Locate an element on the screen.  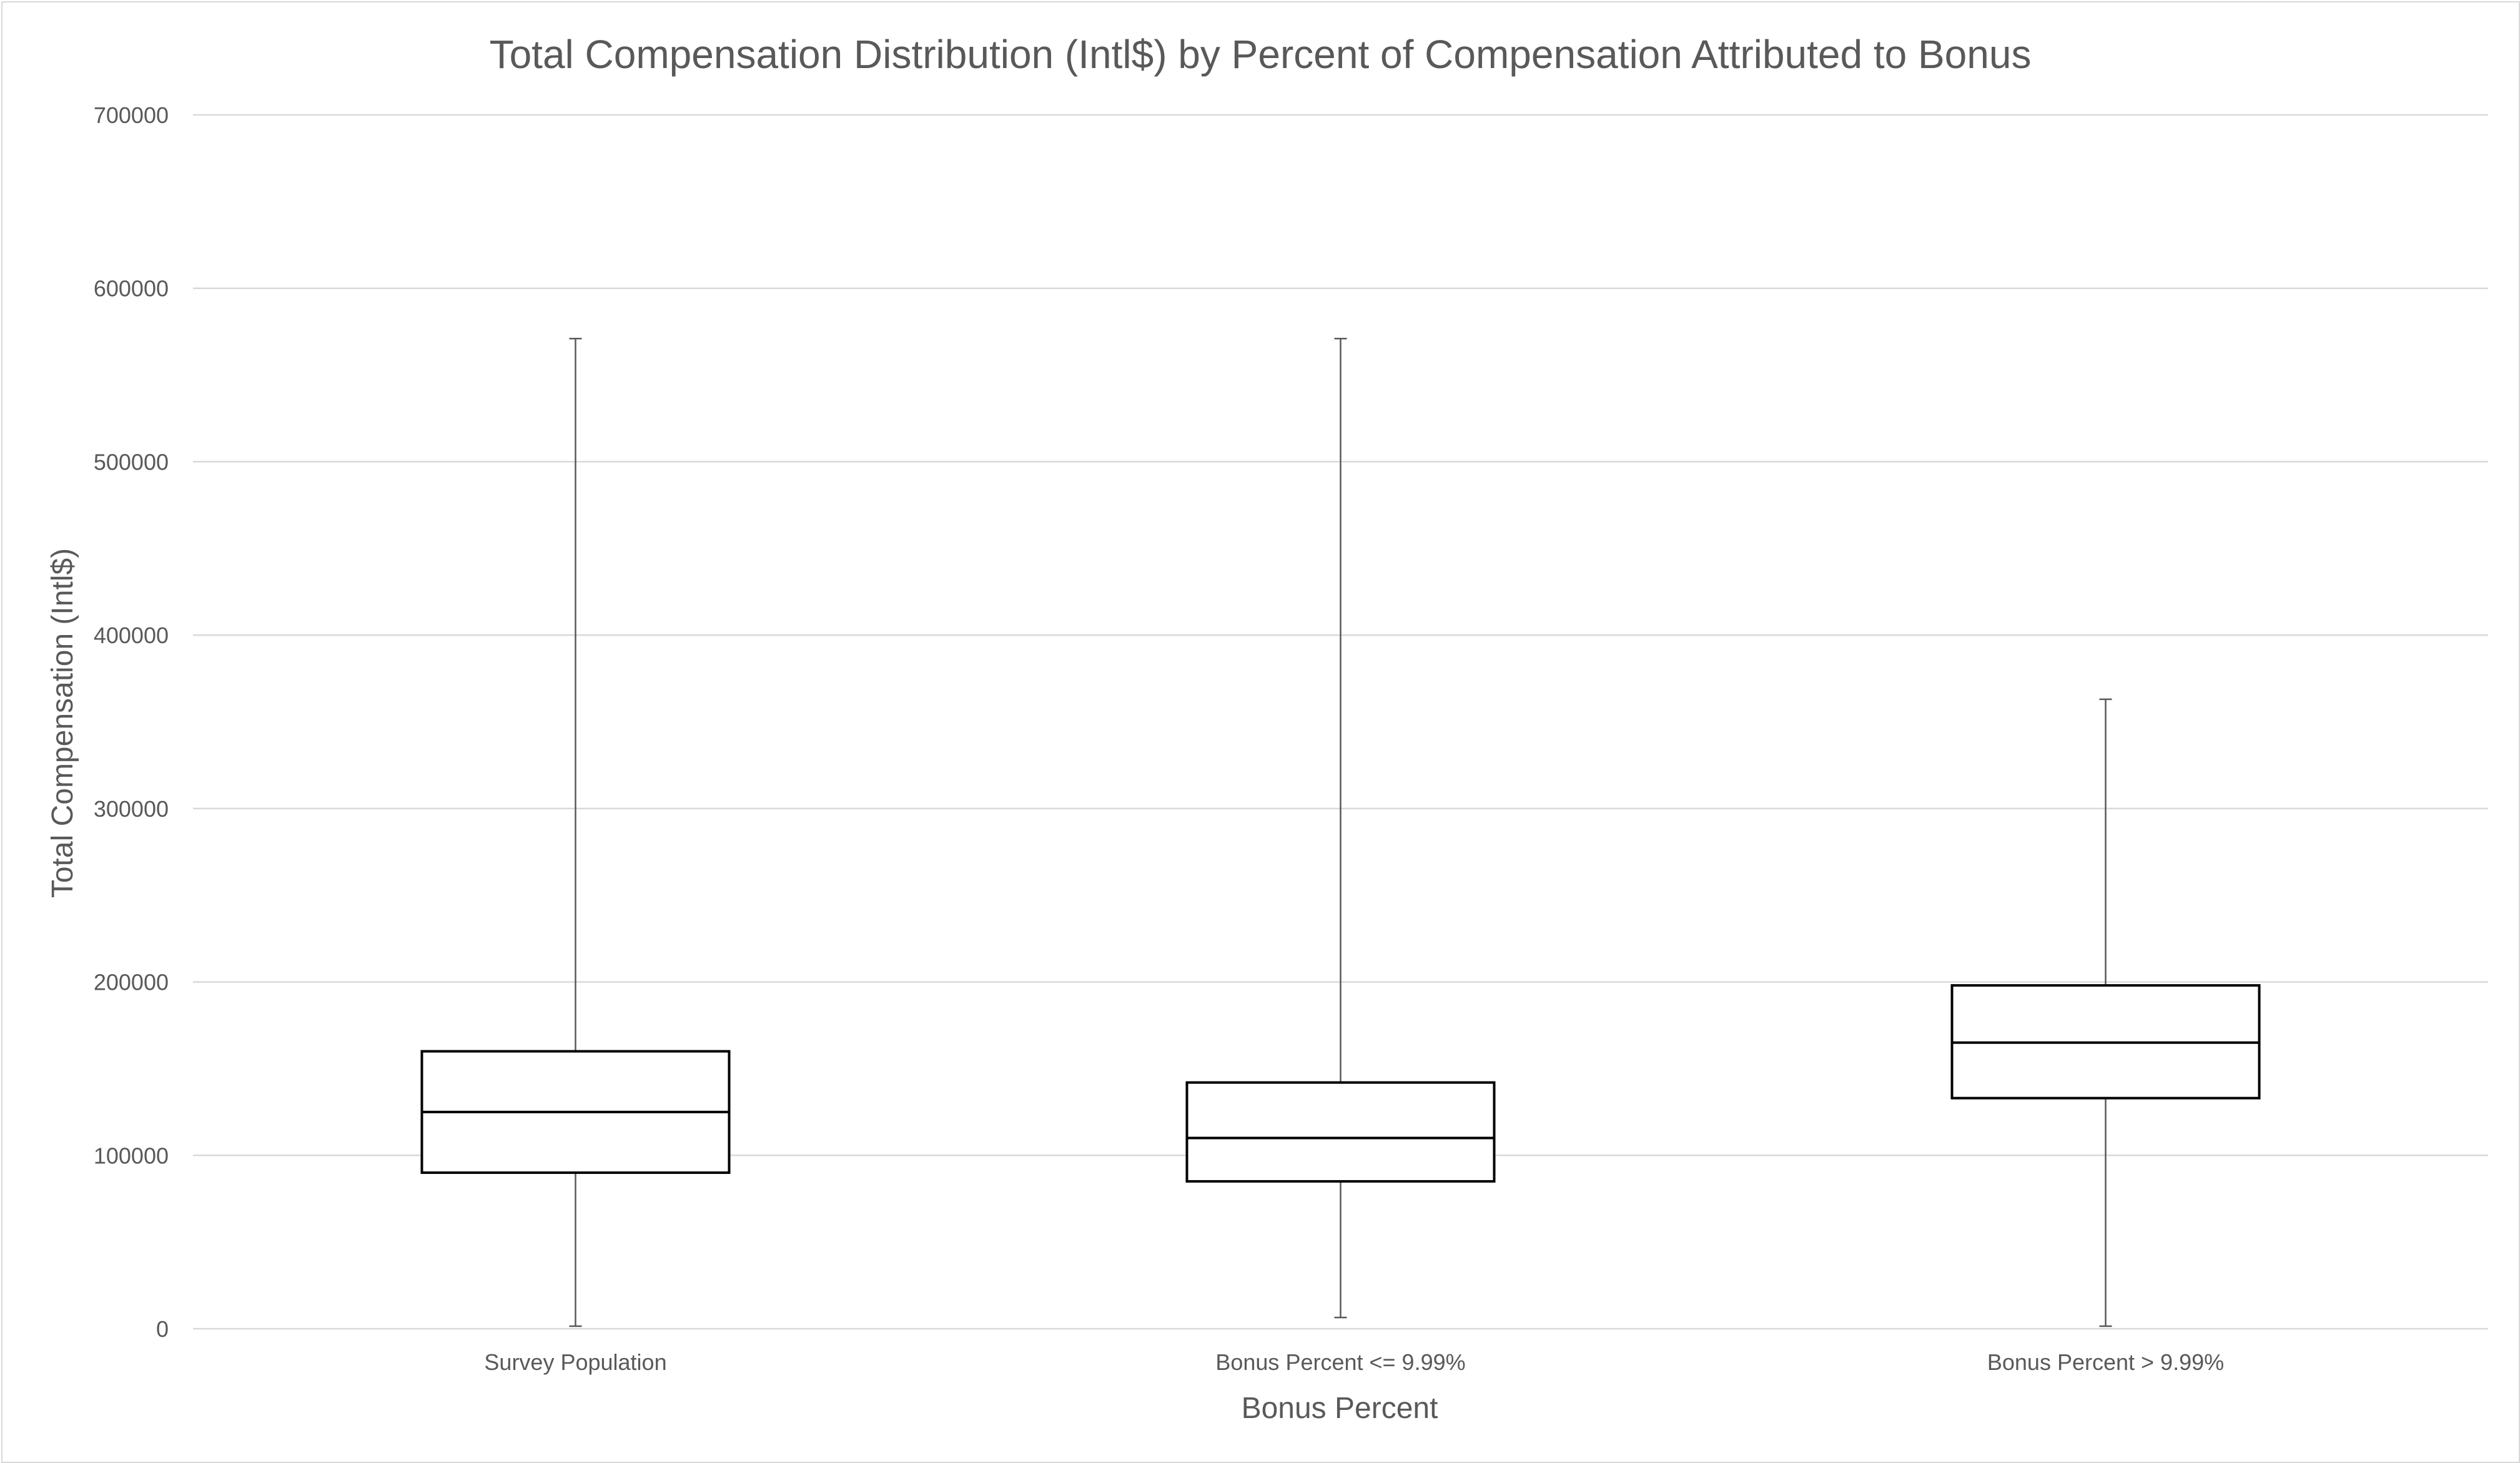
y-tick-label: 400000 is located at coordinates (131, 635).